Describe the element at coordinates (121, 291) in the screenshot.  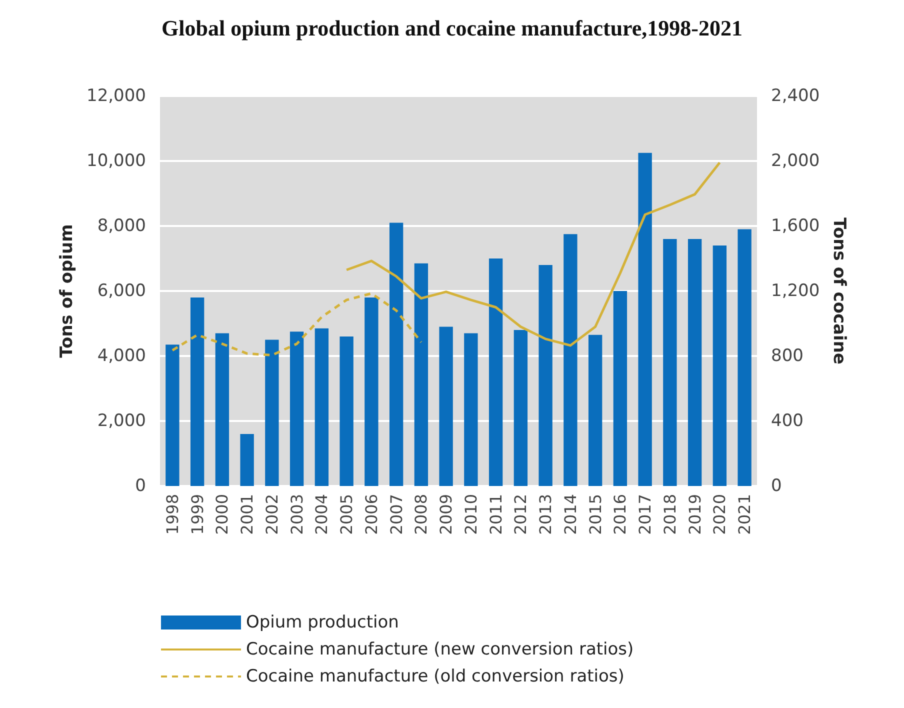
I see `y-tick-label: 6,000` at that location.